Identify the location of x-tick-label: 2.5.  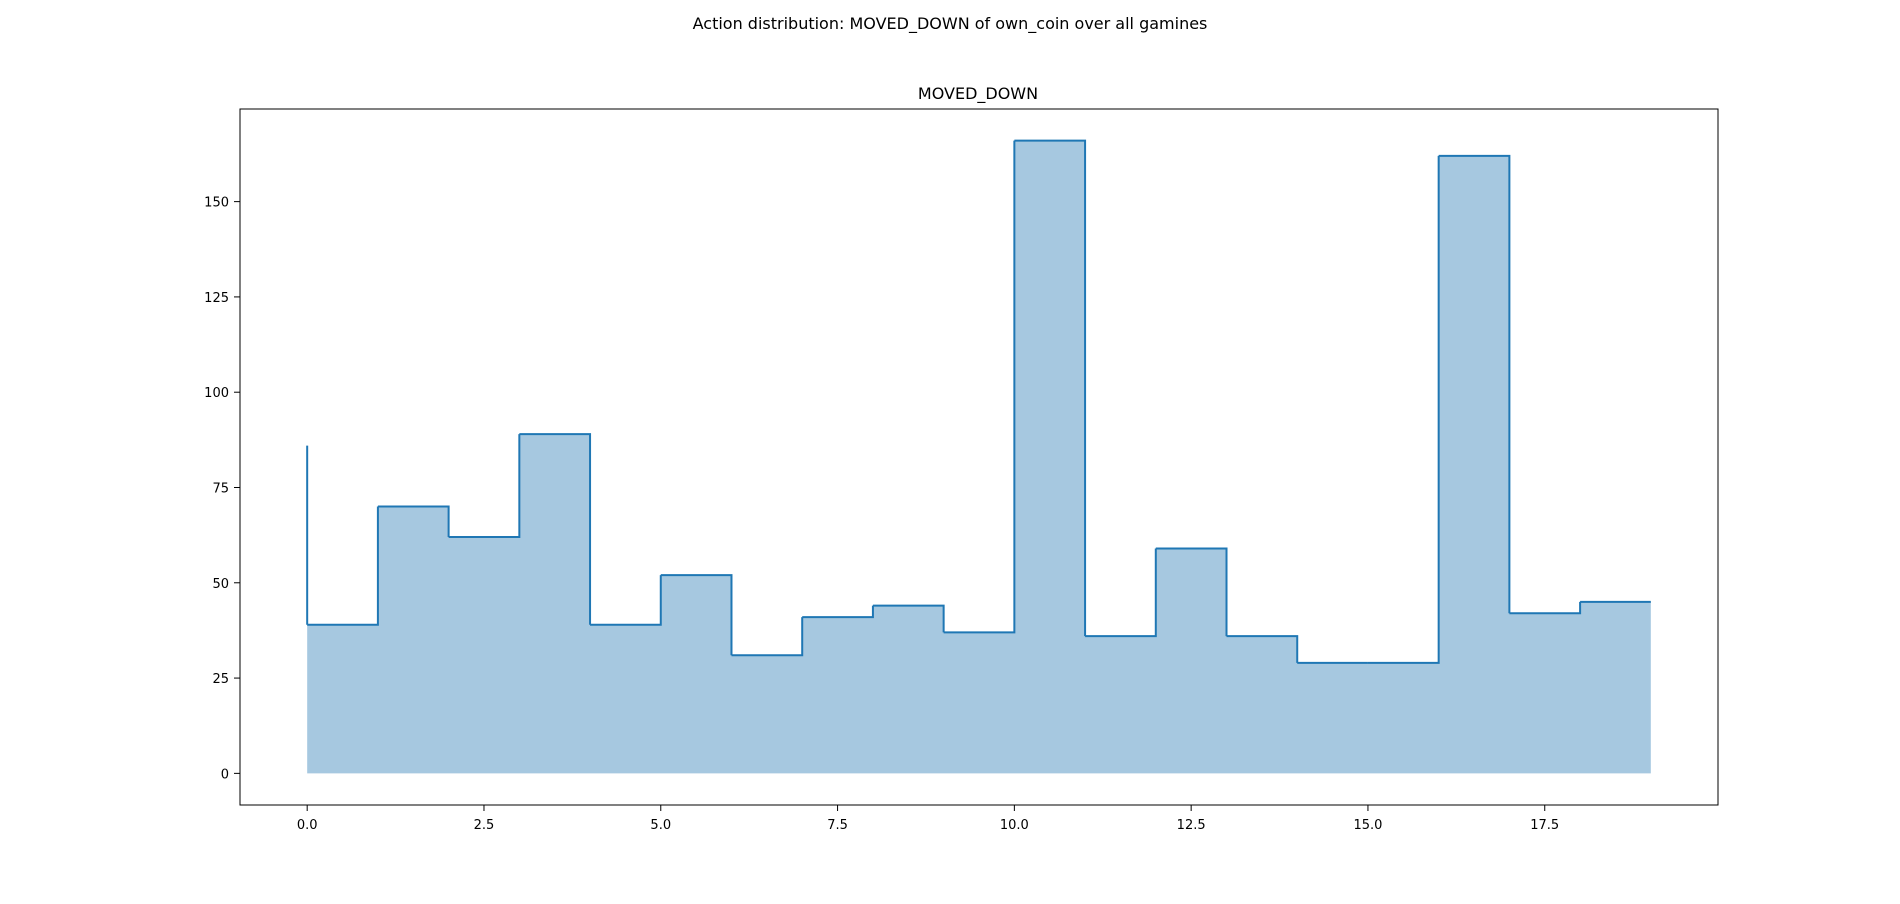
(484, 825).